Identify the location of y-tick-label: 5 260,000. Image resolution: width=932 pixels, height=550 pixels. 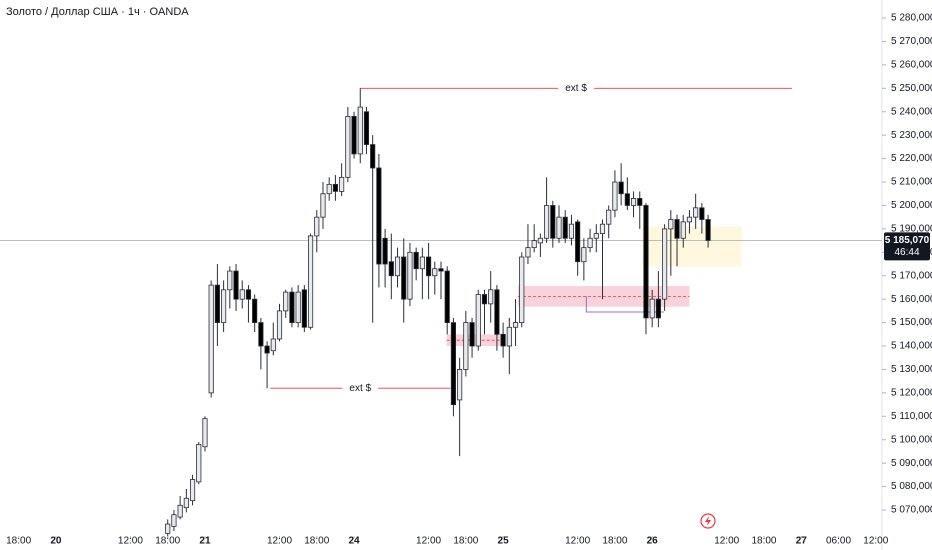
(911, 65).